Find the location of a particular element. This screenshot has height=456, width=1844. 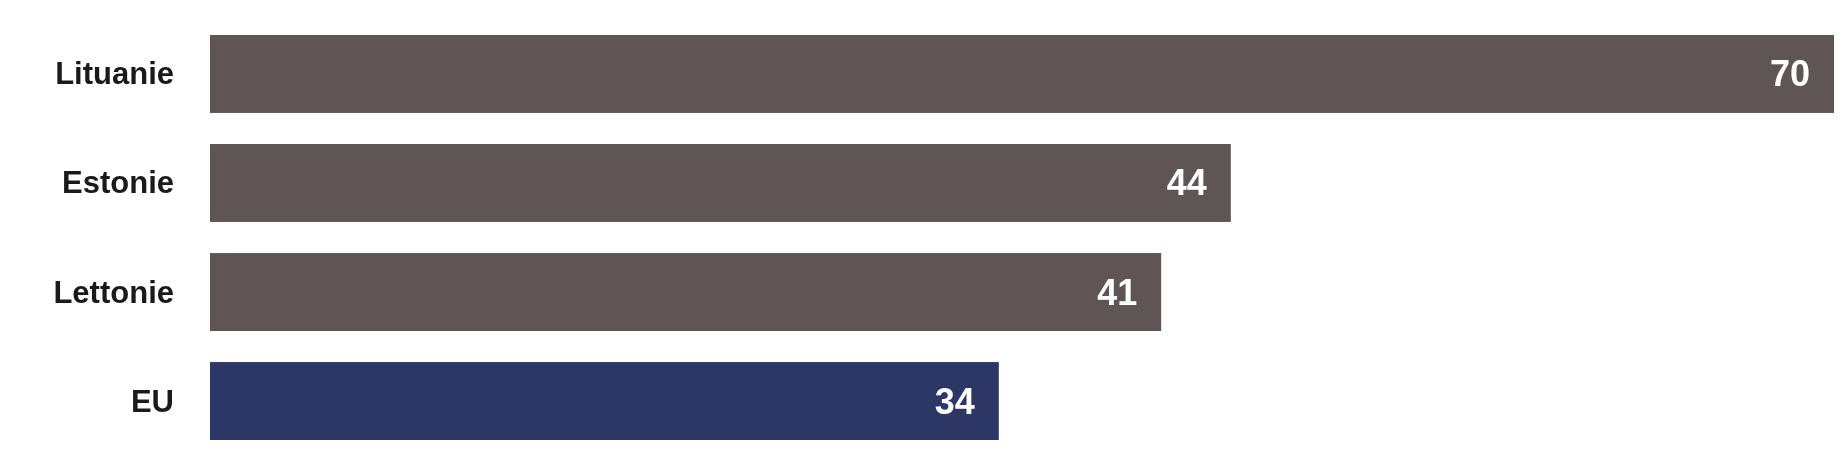

y-tick-label: EU is located at coordinates (152, 401).